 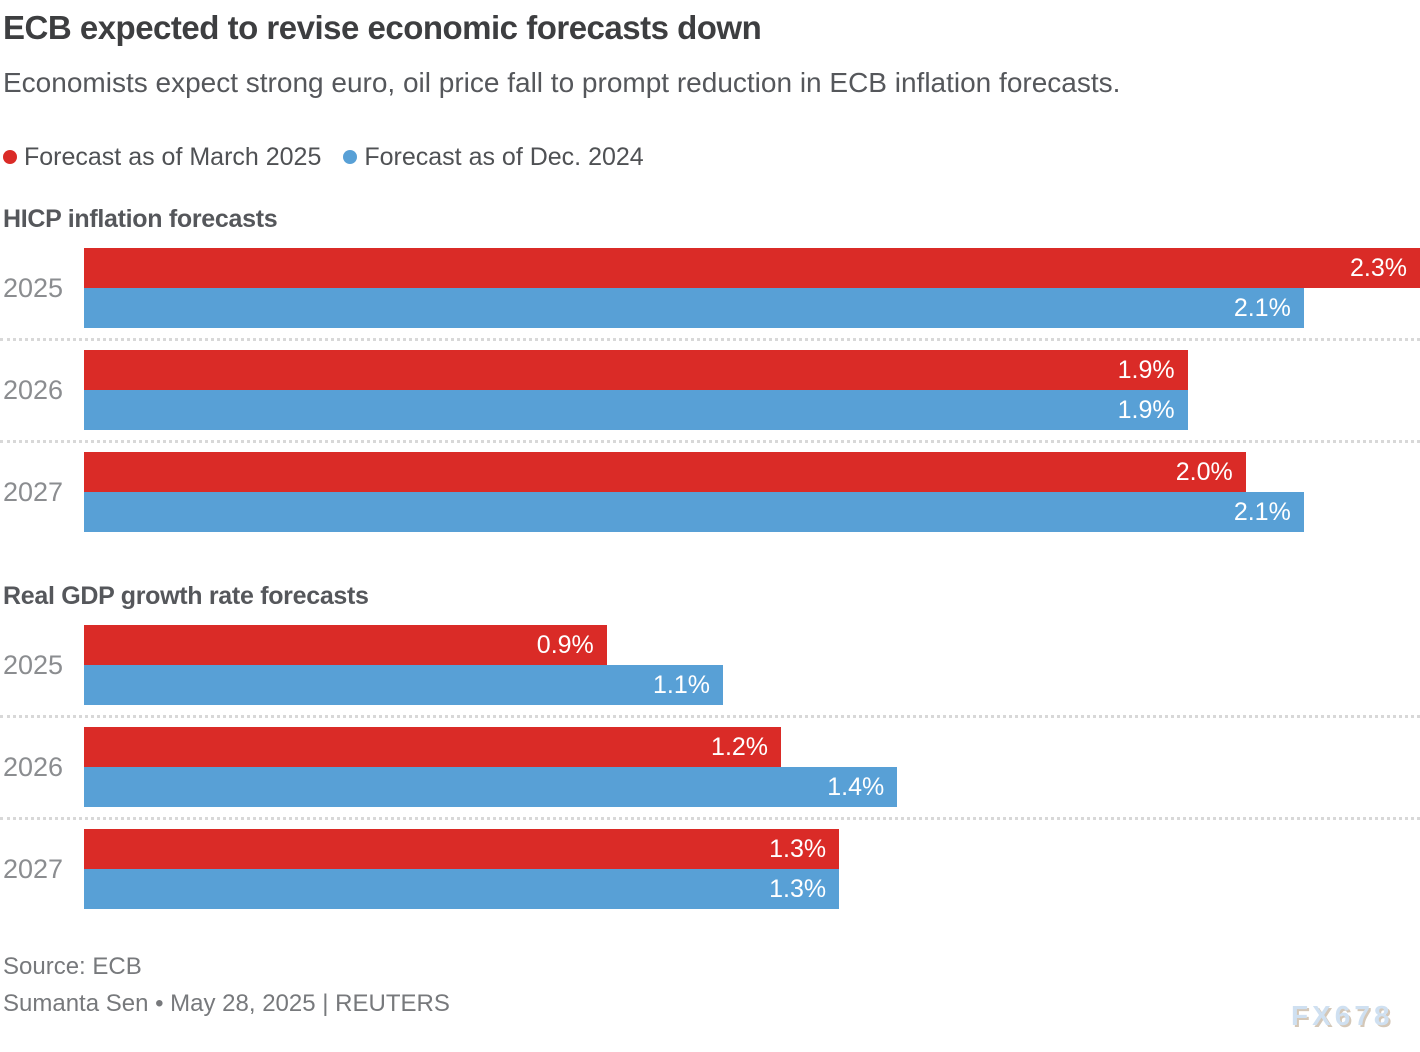 I want to click on bar-dec-2024: 1.1%, so click(x=403, y=685).